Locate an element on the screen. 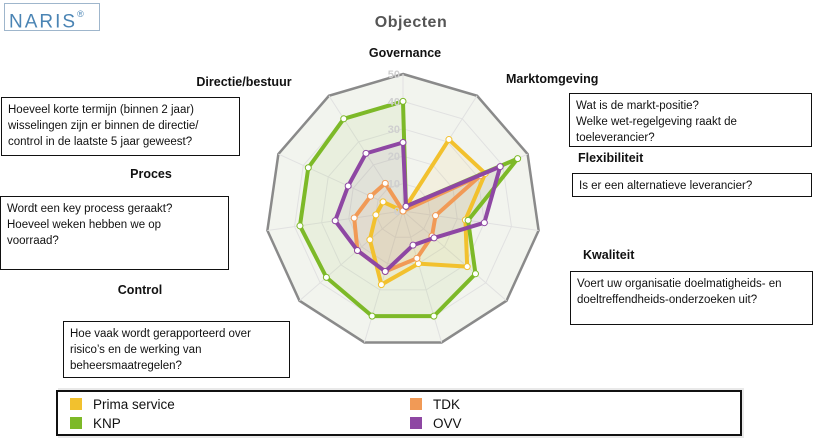 This screenshot has width=822, height=445. callout-flexibiliteit: Is er een alternatieve leverancier? is located at coordinates (692, 185).